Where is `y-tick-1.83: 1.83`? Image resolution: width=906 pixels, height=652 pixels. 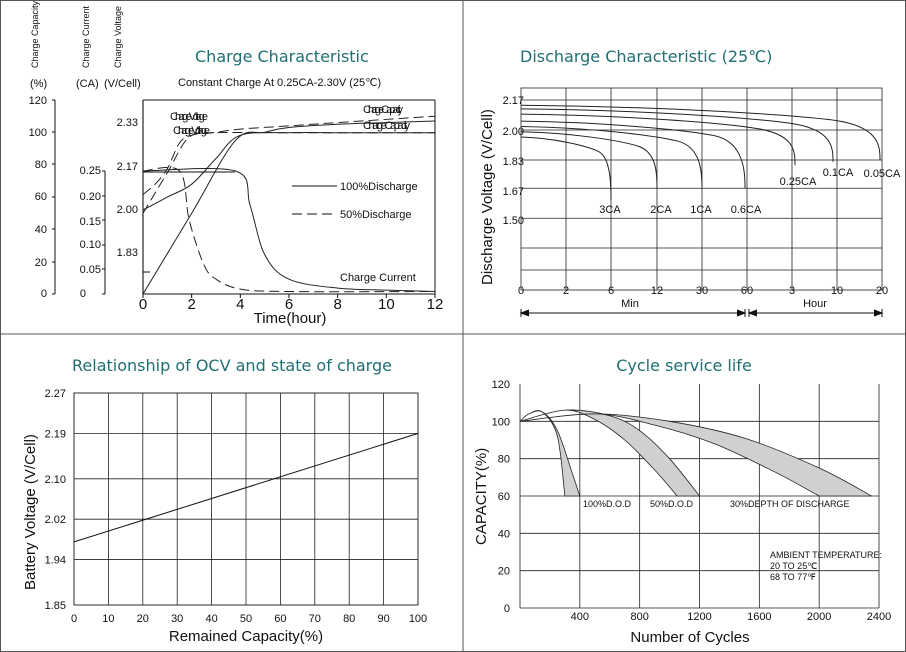 y-tick-1.83: 1.83 is located at coordinates (513, 162).